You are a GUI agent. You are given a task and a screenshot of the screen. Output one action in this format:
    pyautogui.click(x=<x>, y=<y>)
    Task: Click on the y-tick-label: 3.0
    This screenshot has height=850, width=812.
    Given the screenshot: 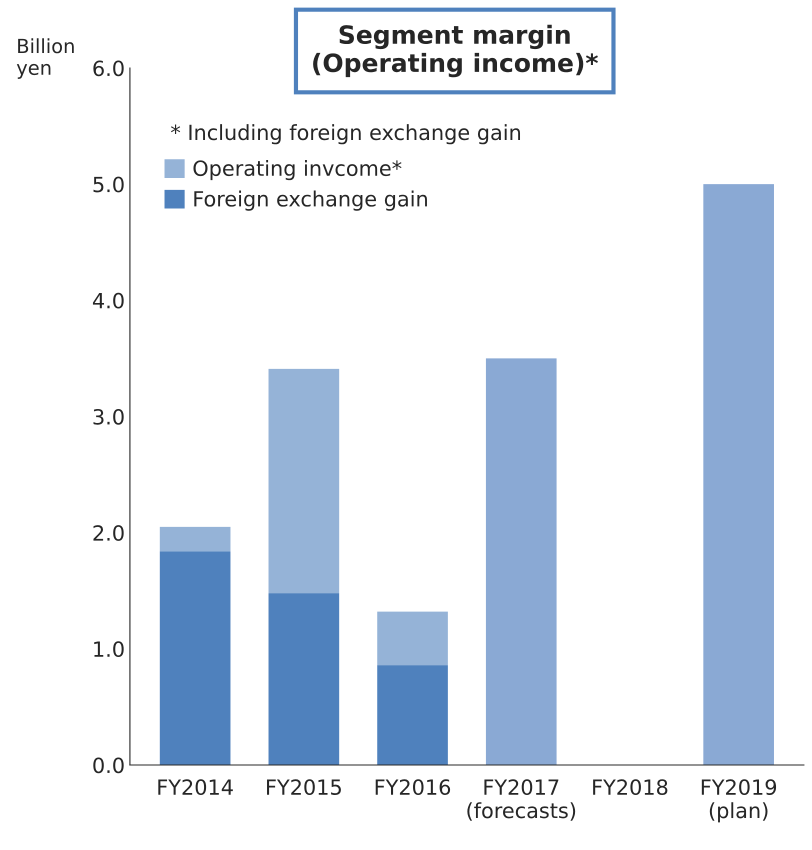 What is the action you would take?
    pyautogui.click(x=109, y=416)
    